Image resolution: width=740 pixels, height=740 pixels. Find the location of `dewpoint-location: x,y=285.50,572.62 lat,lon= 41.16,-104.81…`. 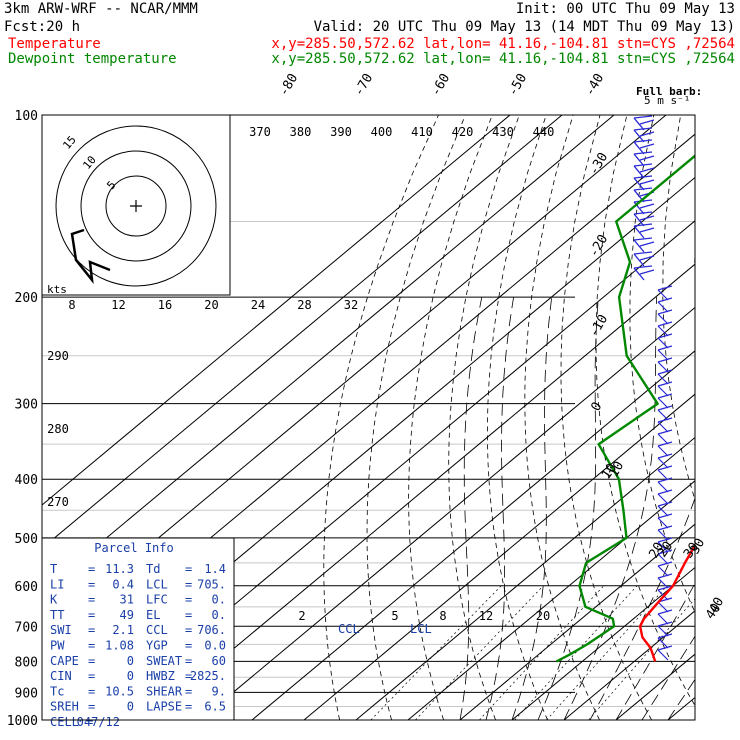

dewpoint-location: x,y=285.50,572.62 lat,lon= 41.16,-104.81… is located at coordinates (503, 59).